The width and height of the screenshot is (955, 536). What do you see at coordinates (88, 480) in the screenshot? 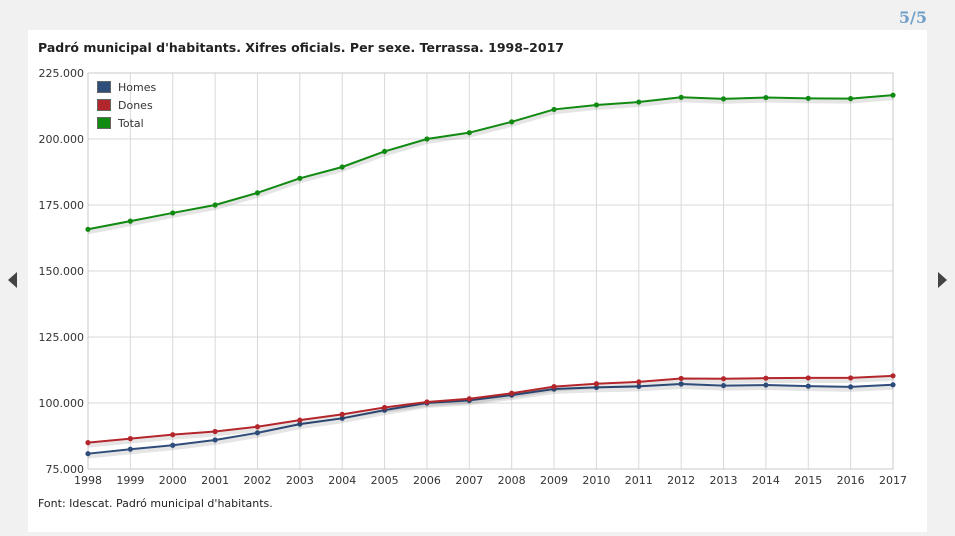
I see `x-tick-label: 1998` at bounding box center [88, 480].